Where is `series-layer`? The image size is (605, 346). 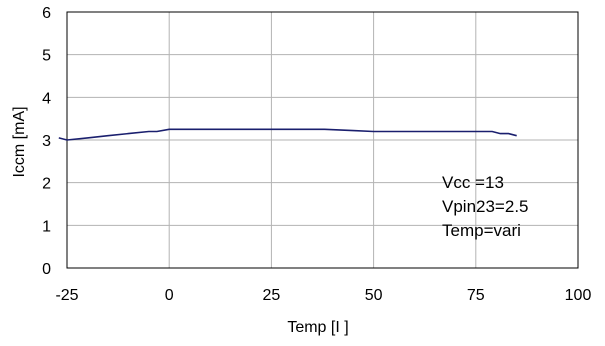
series-layer is located at coordinates (287, 134).